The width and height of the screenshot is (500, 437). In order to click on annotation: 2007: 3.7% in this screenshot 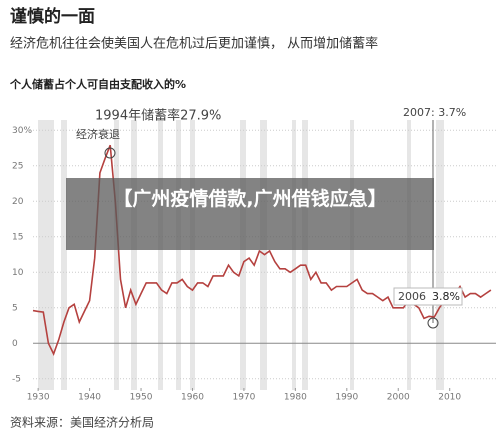, I will do `click(434, 112)`.